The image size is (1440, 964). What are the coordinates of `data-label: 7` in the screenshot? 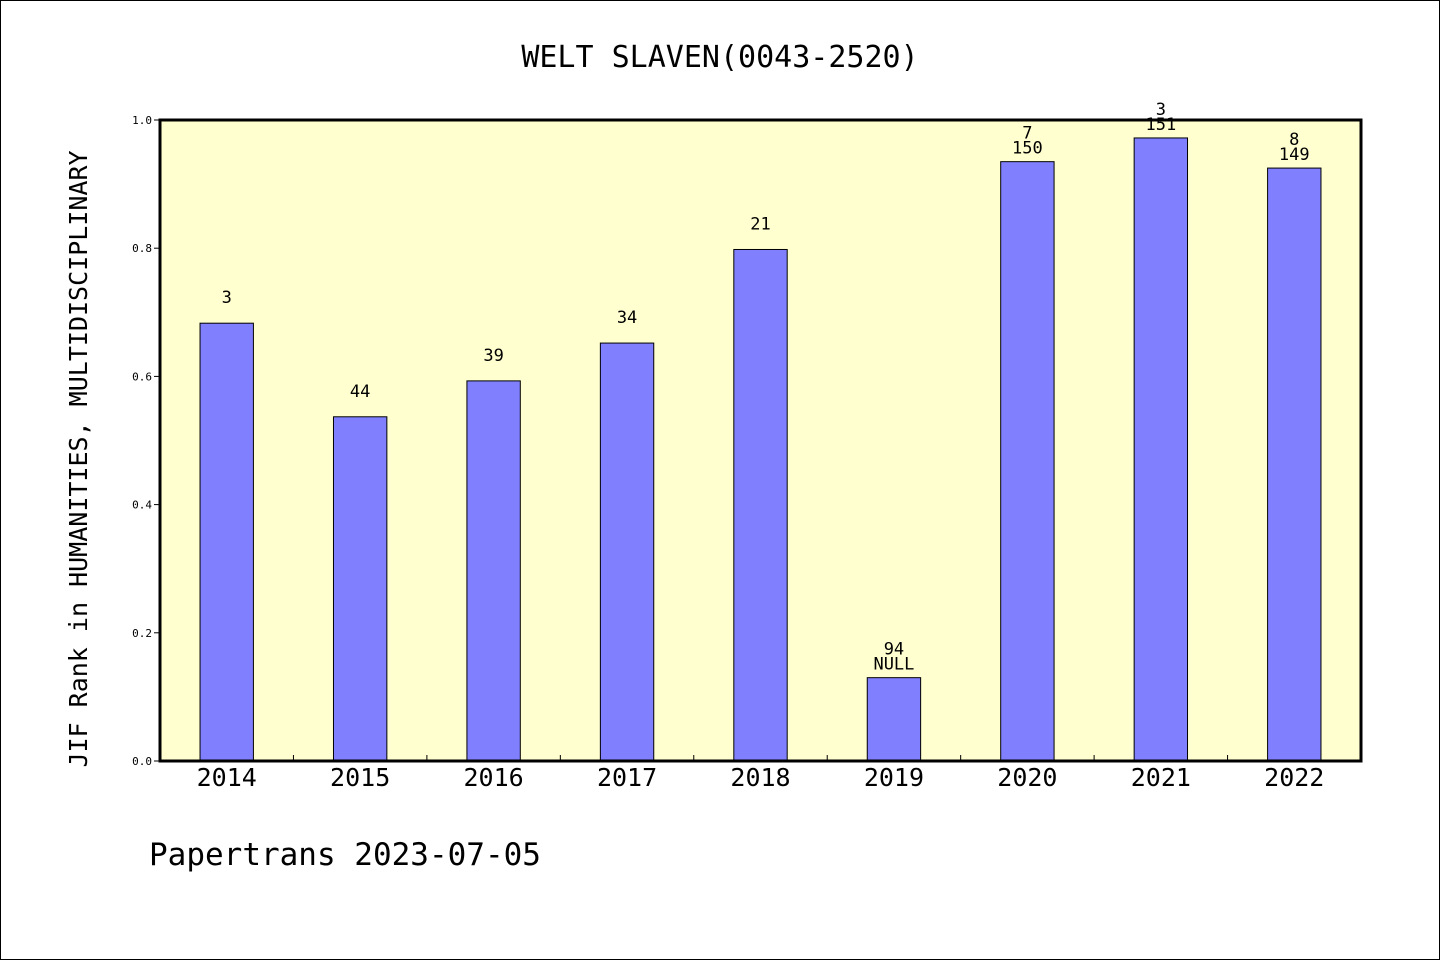 It's located at (1027, 134).